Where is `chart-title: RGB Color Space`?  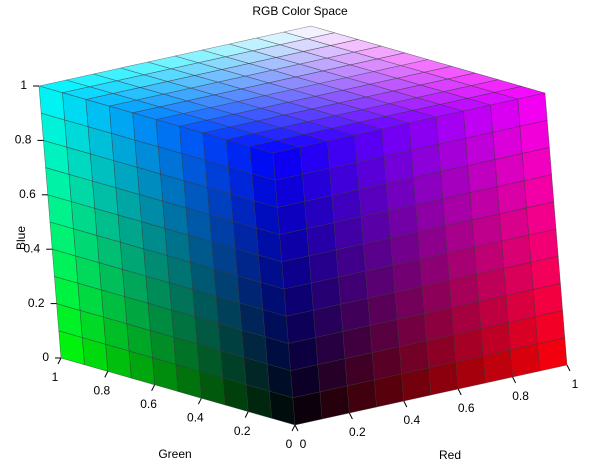
chart-title: RGB Color Space is located at coordinates (300, 11).